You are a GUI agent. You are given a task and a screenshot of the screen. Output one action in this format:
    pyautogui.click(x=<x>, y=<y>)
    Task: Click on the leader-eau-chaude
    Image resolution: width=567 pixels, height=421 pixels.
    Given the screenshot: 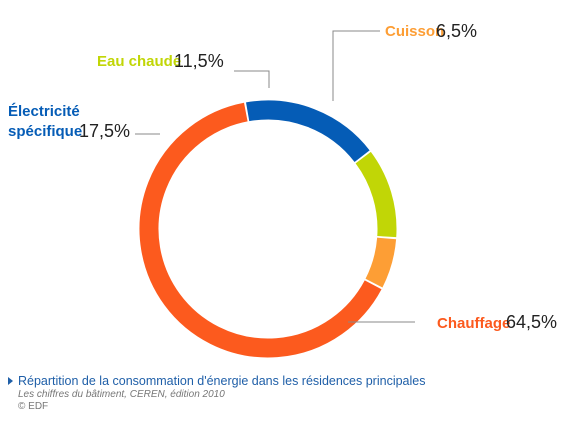 What is the action you would take?
    pyautogui.click(x=252, y=79)
    